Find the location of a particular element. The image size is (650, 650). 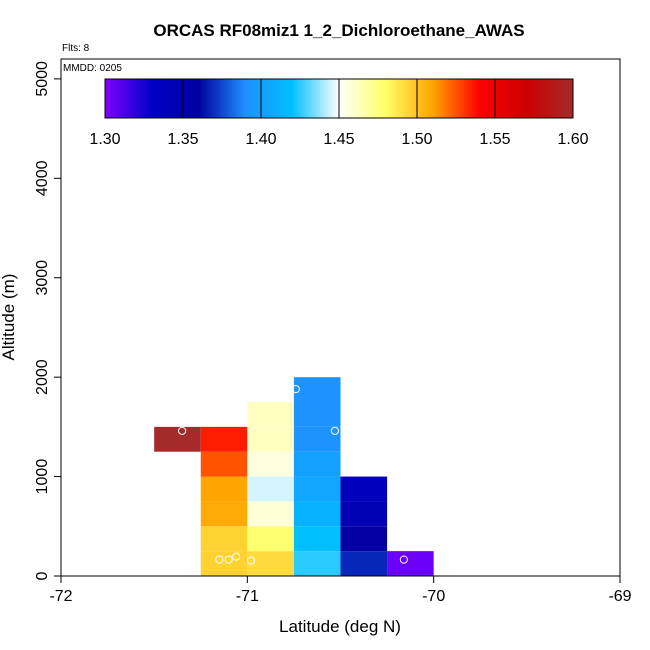

sample-markers is located at coordinates (293, 474).